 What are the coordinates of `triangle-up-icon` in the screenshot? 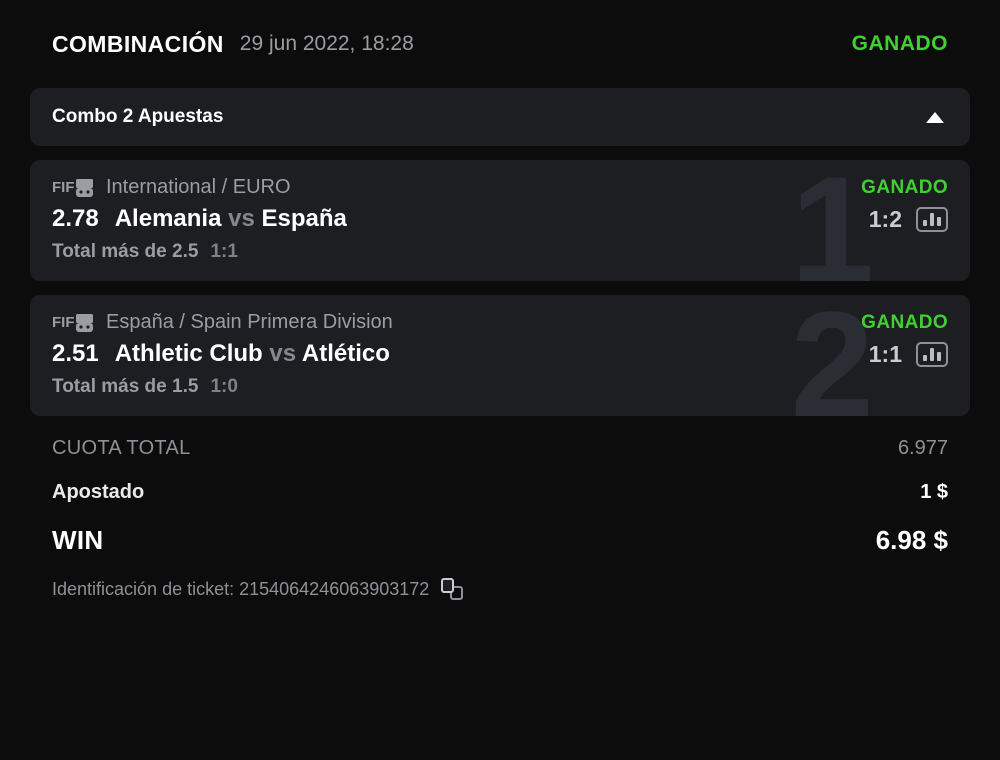 It's located at (935, 117).